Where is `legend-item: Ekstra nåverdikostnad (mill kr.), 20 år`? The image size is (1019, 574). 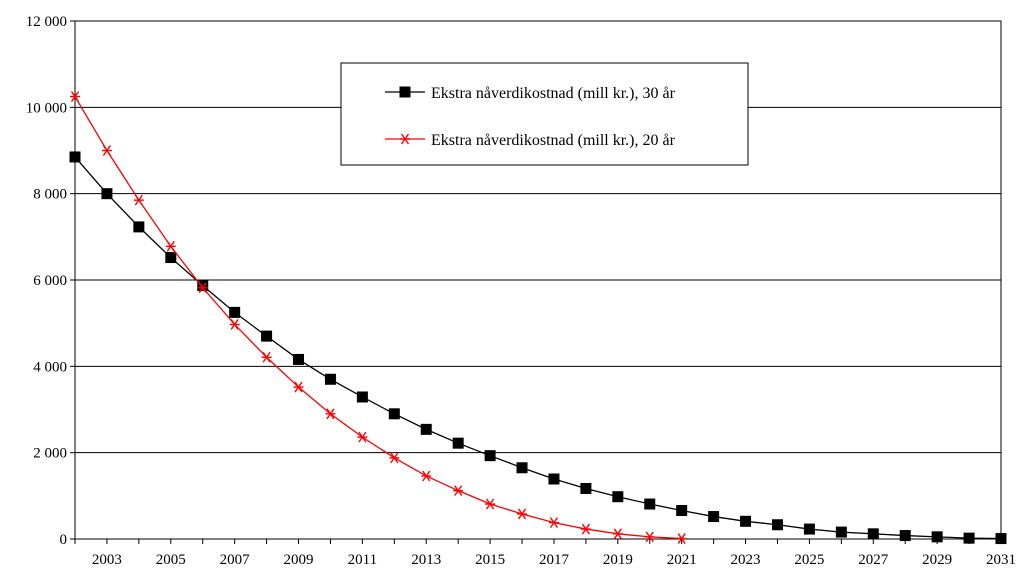
legend-item: Ekstra nåverdikostnad (mill kr.), 20 år is located at coordinates (530, 140).